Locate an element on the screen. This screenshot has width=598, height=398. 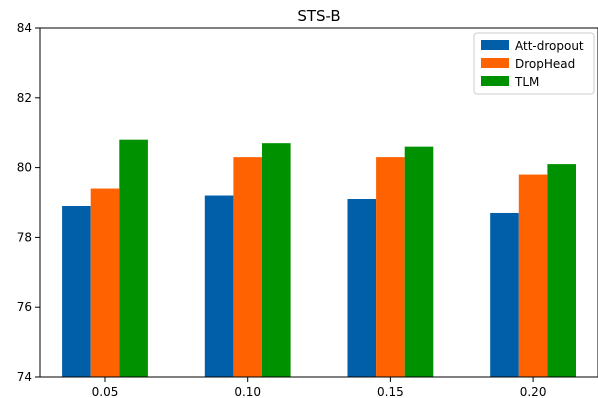
x-tick-label: 0.20 is located at coordinates (533, 391).